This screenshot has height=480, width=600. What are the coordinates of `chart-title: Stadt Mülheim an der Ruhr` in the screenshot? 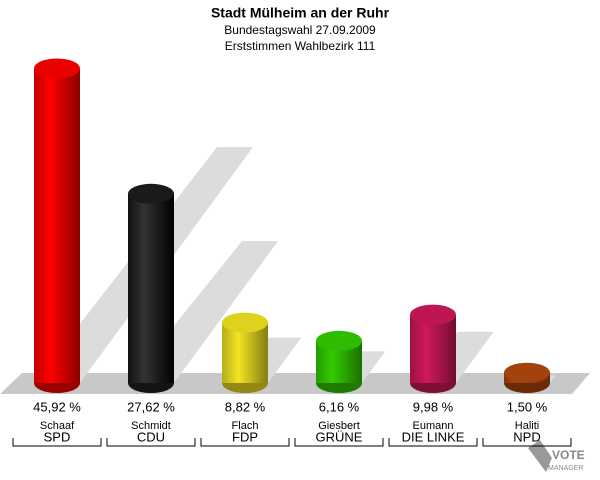 It's located at (300, 13).